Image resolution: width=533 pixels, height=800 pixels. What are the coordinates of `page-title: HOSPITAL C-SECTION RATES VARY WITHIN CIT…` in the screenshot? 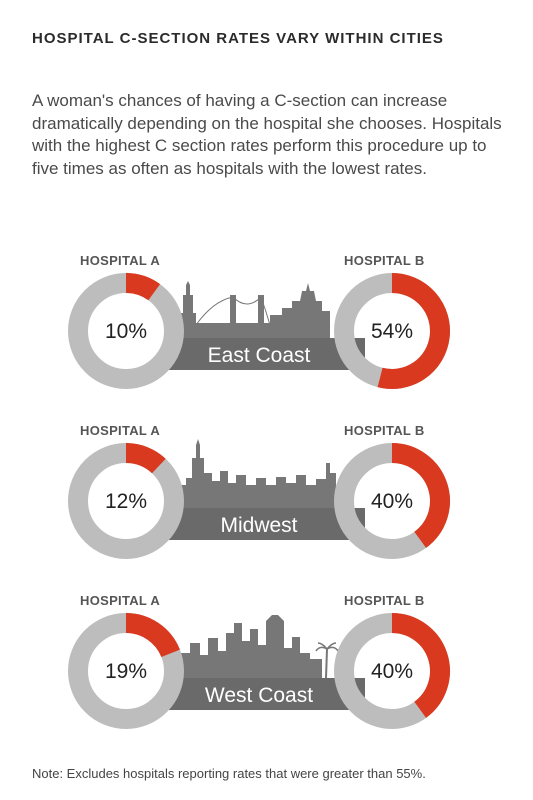 It's located at (238, 38).